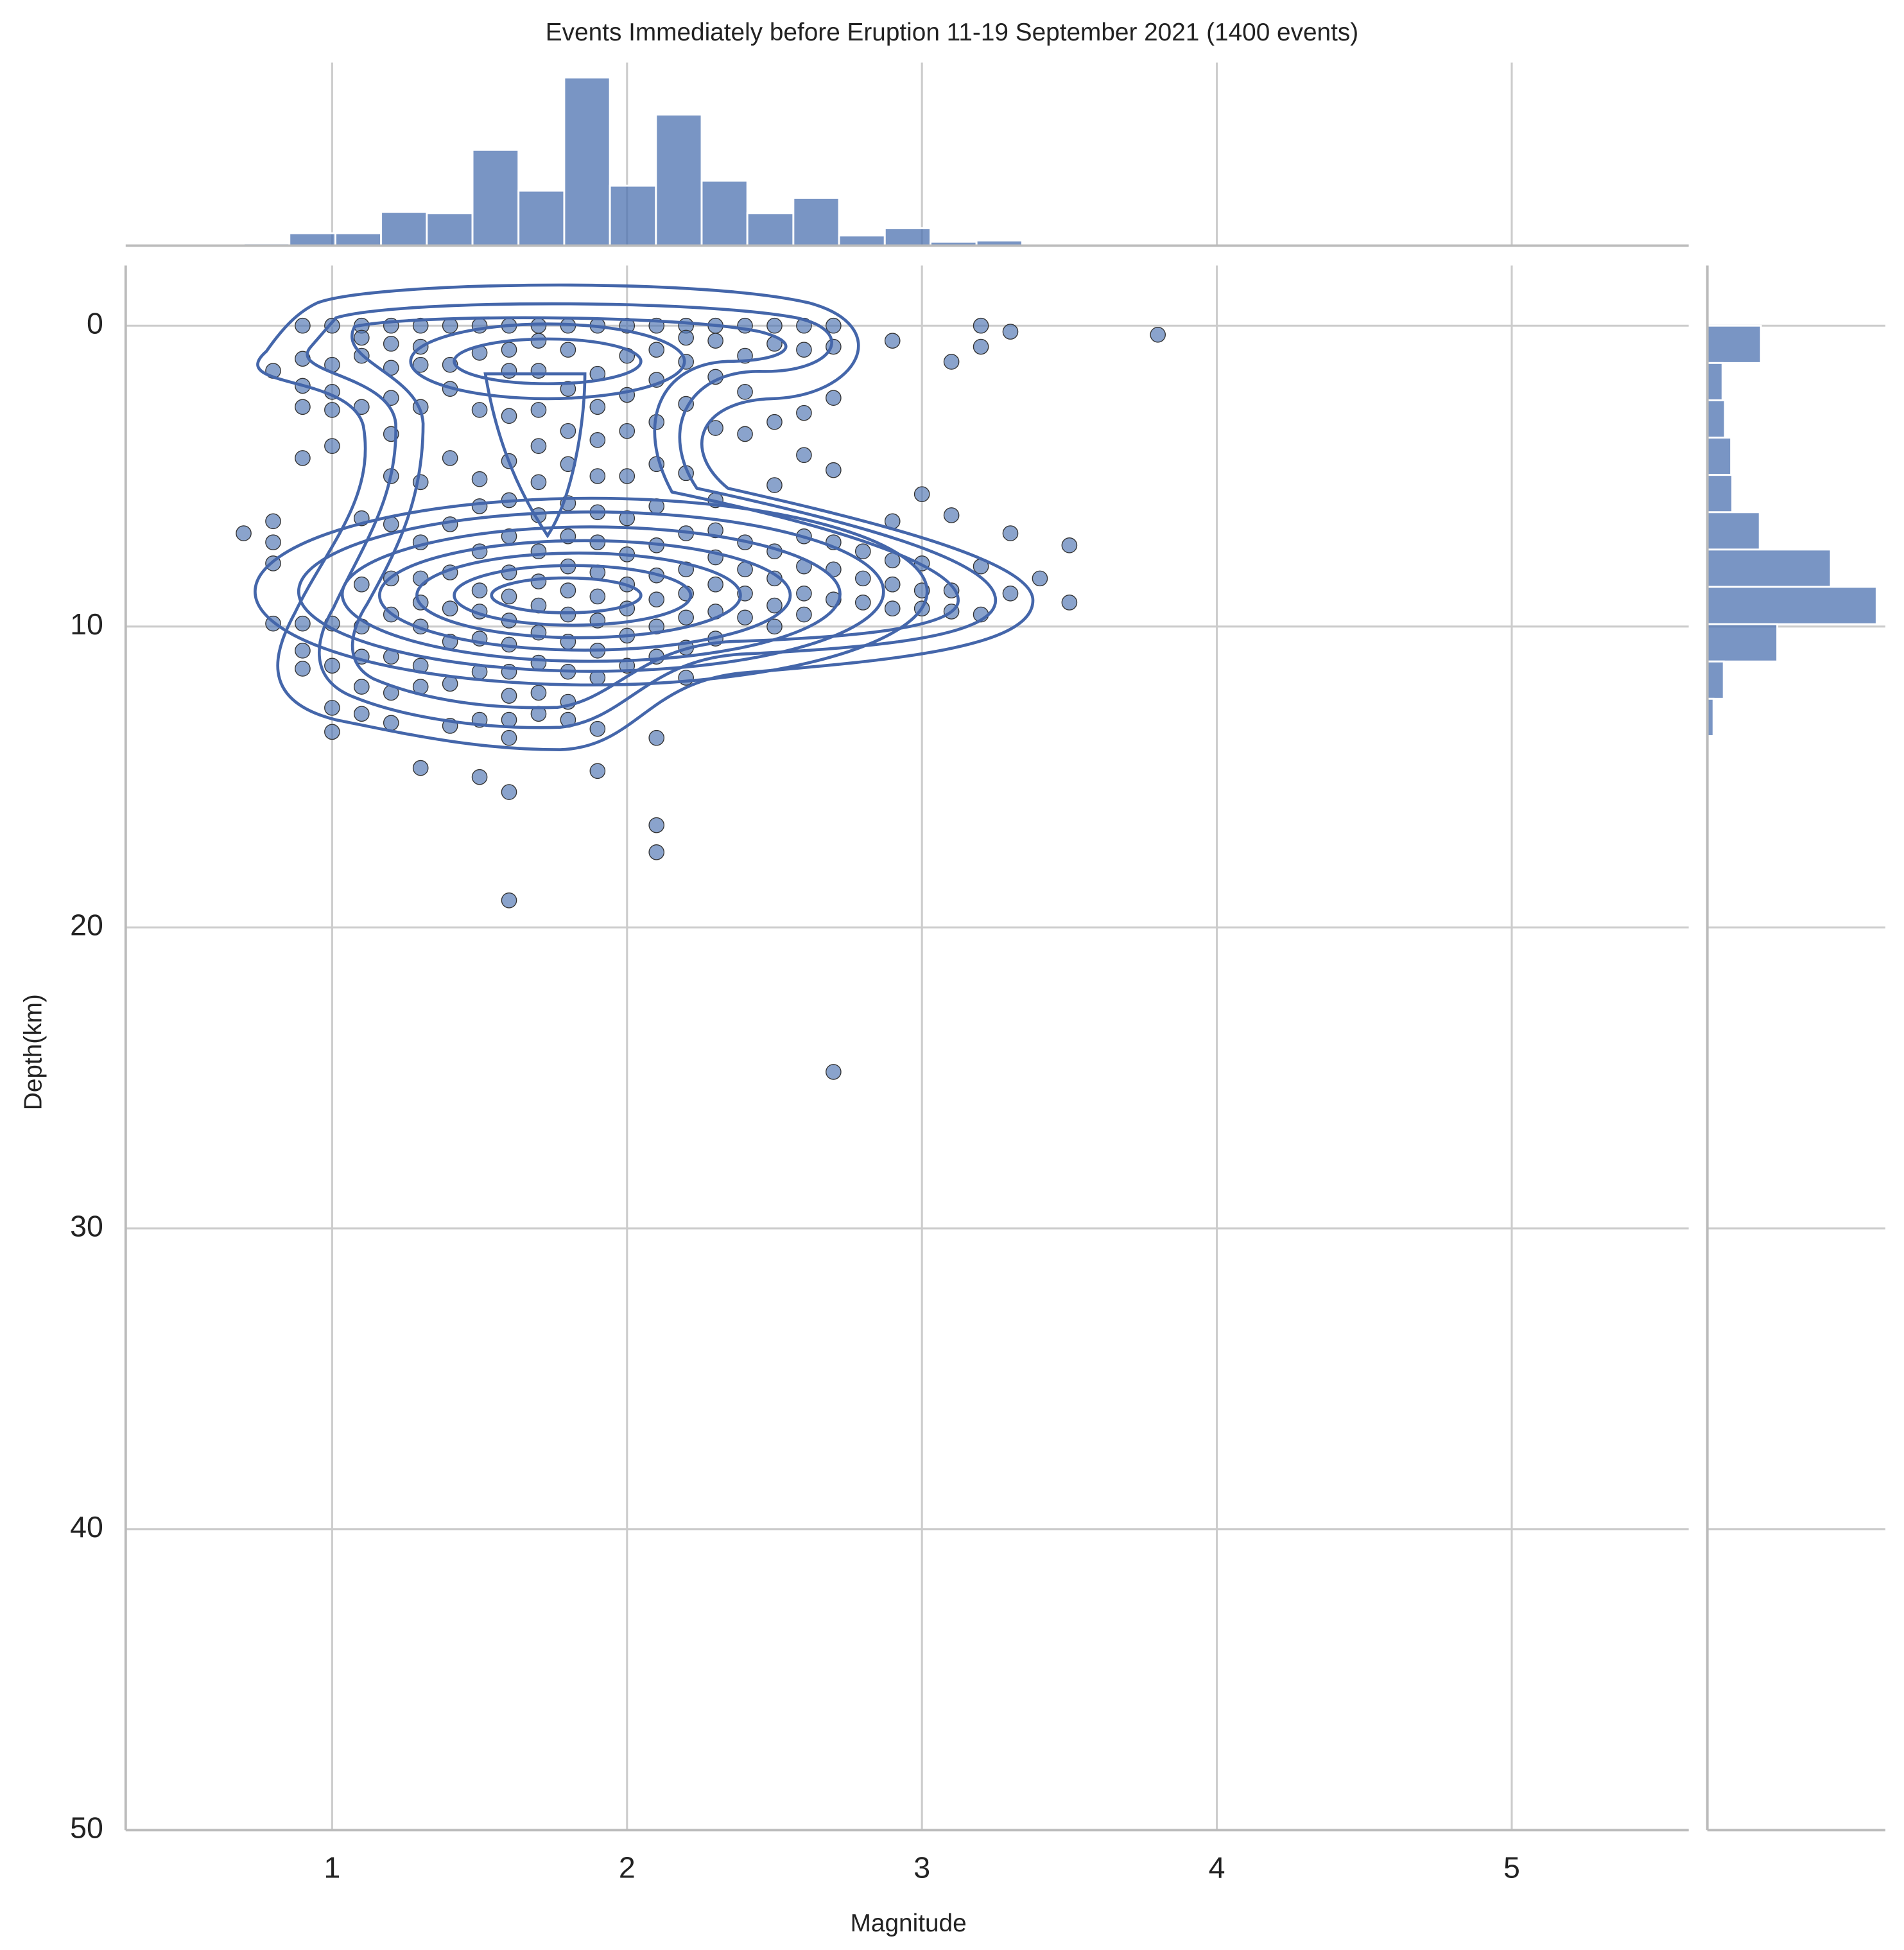 The image size is (1904, 1950). I want to click on y-tick-label: 20, so click(86, 925).